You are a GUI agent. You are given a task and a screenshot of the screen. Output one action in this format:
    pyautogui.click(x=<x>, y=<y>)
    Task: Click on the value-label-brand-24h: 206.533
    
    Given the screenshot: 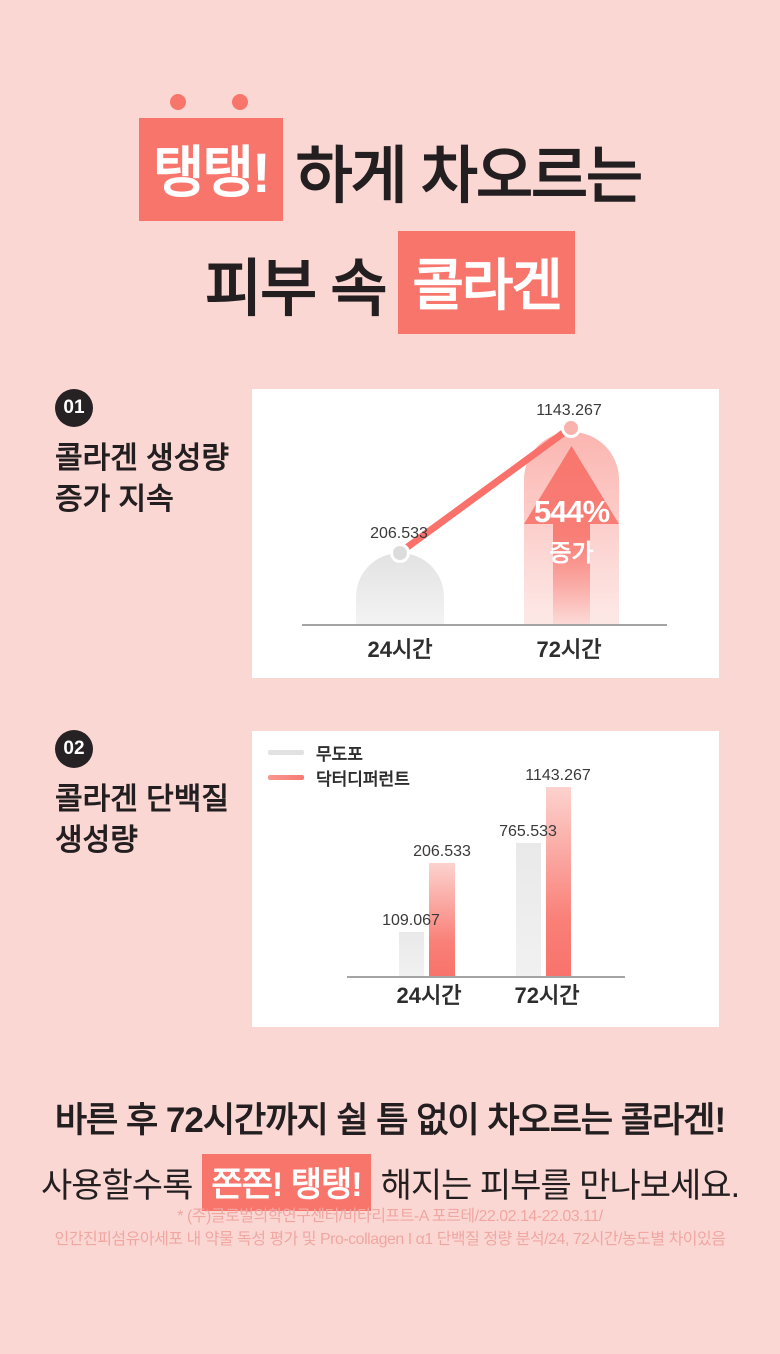 What is the action you would take?
    pyautogui.click(x=442, y=851)
    